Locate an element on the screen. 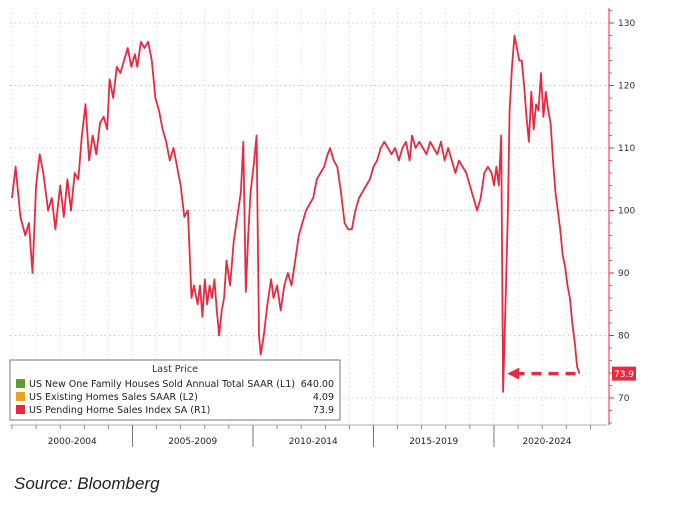  last-value-label: 73.9 is located at coordinates (624, 375).